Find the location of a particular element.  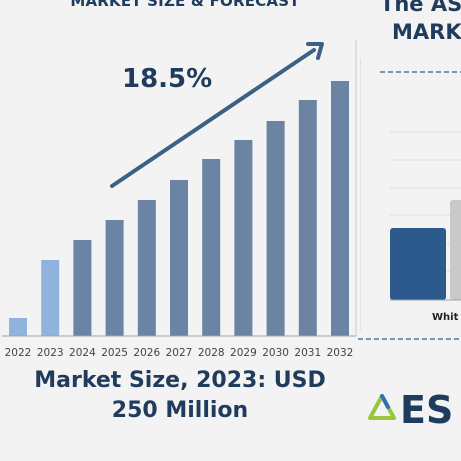

bar-2028 is located at coordinates (211, 247).